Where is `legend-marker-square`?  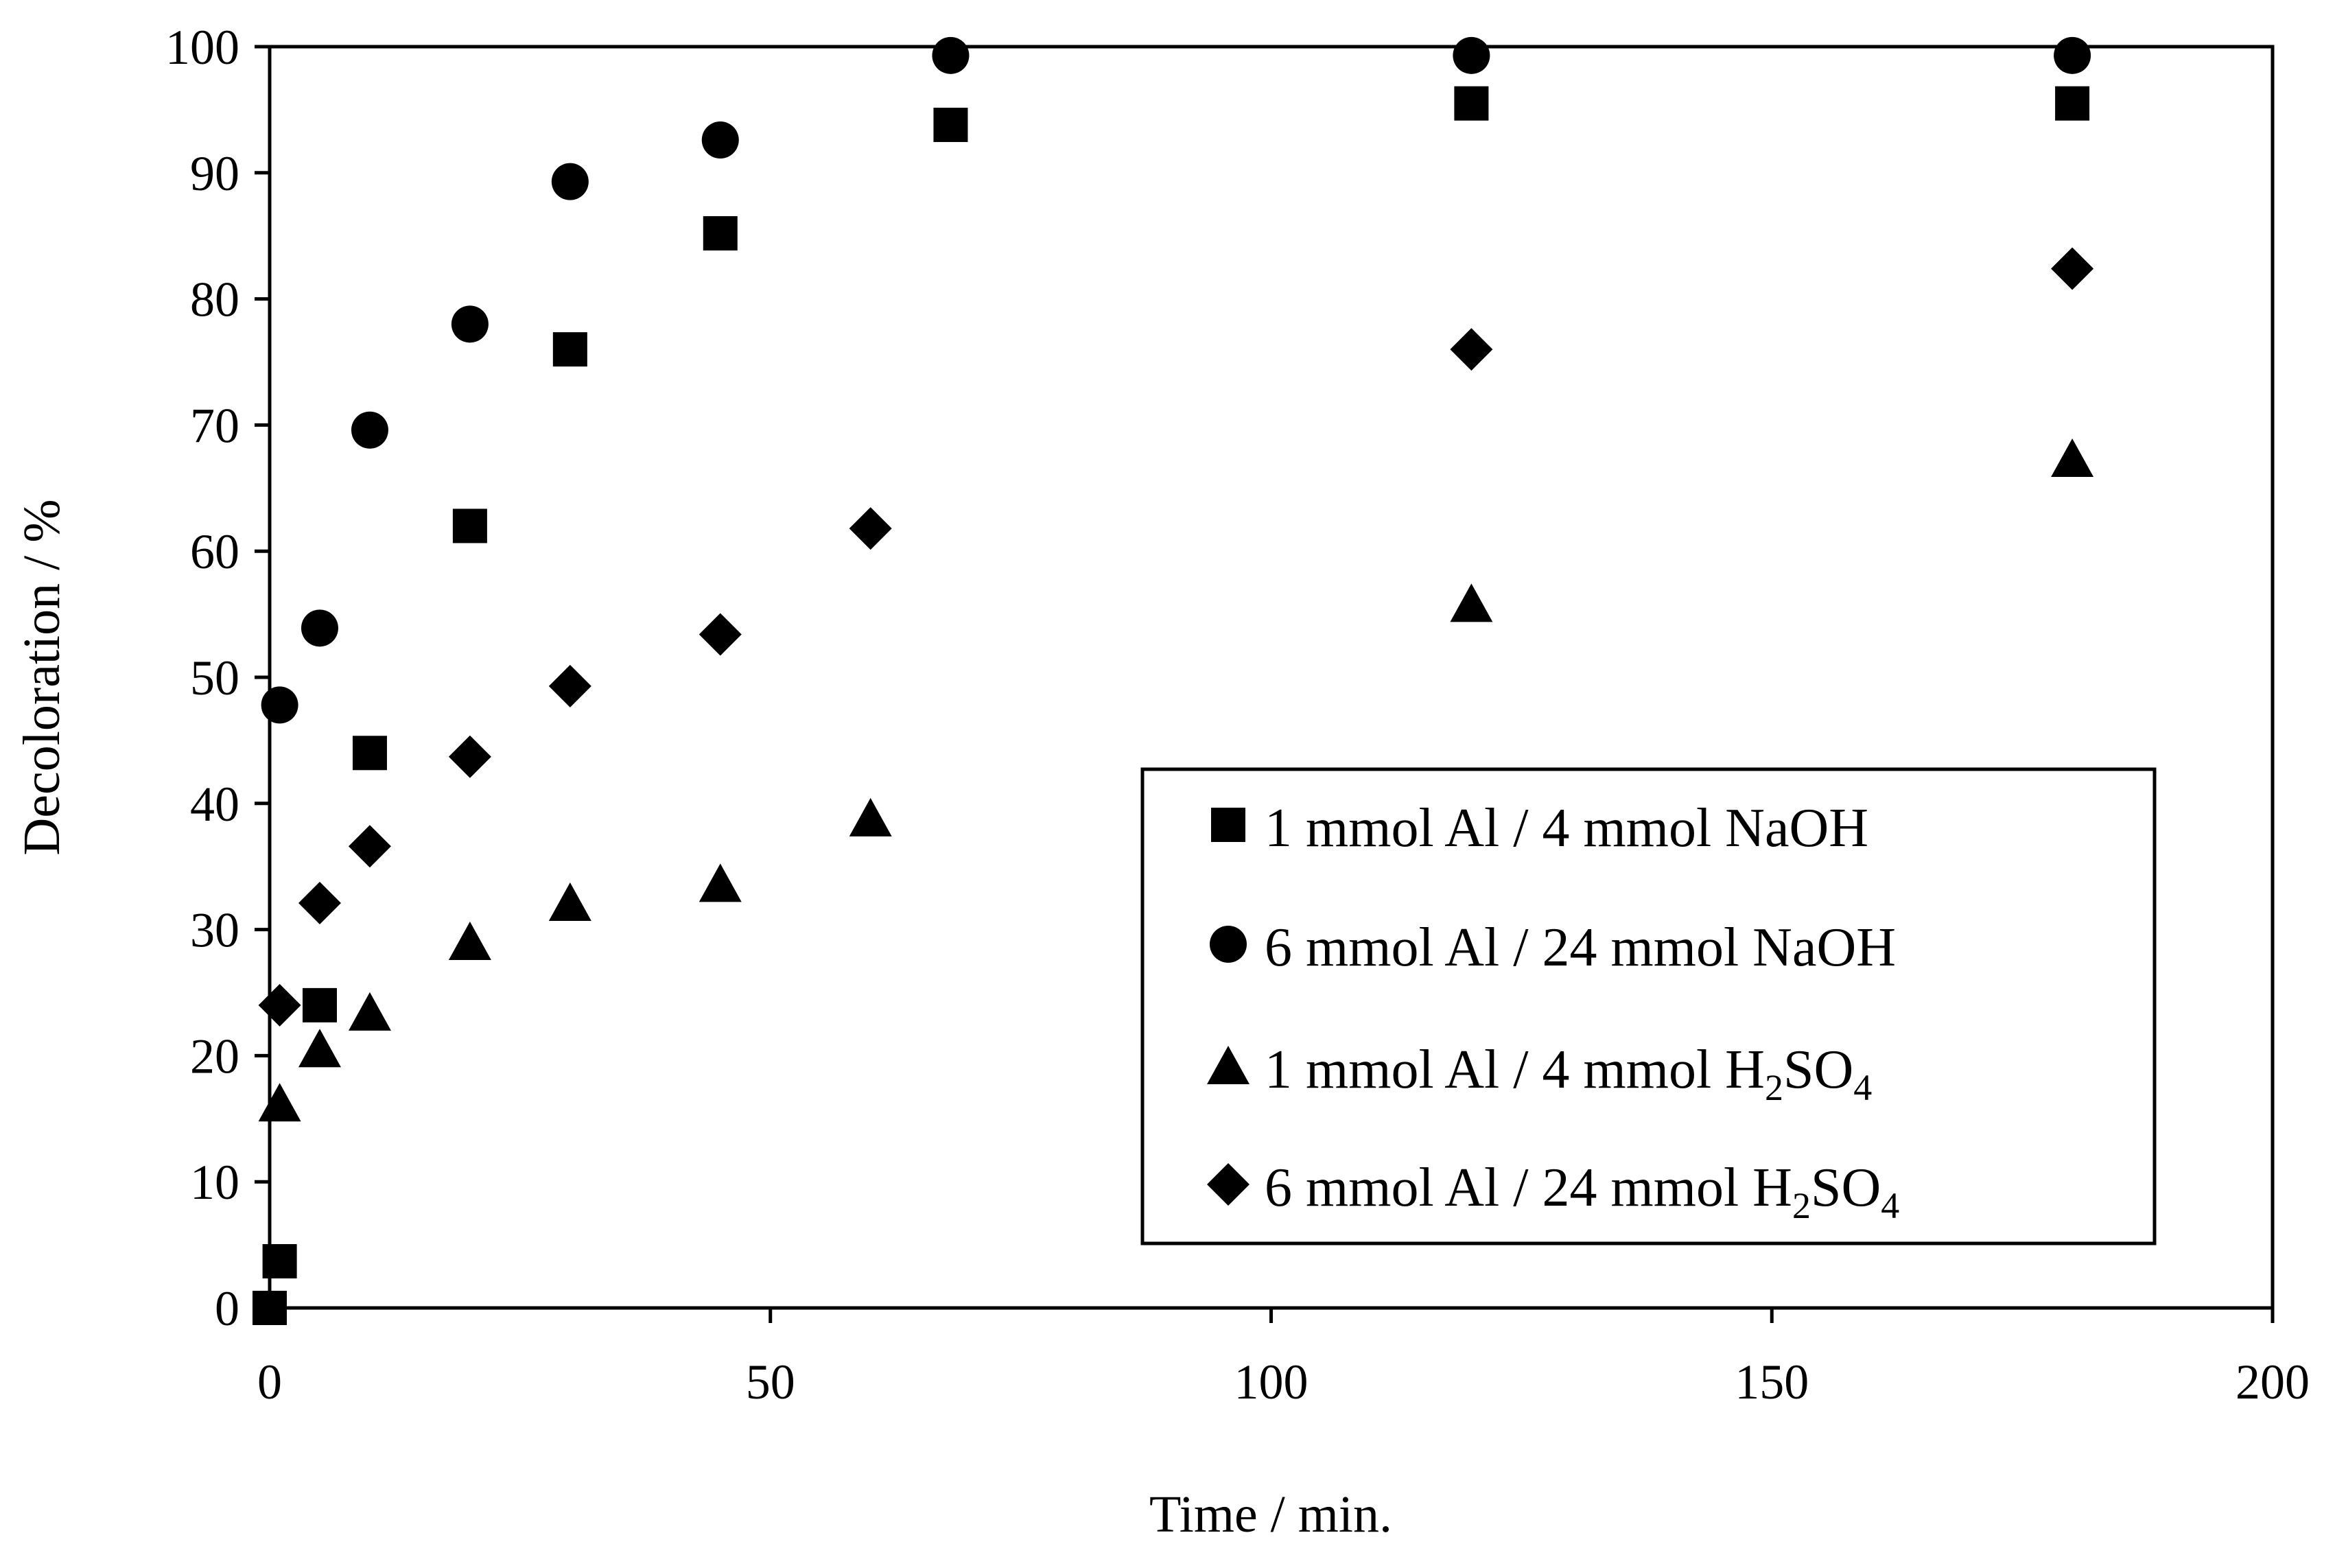 legend-marker-square is located at coordinates (1228, 825).